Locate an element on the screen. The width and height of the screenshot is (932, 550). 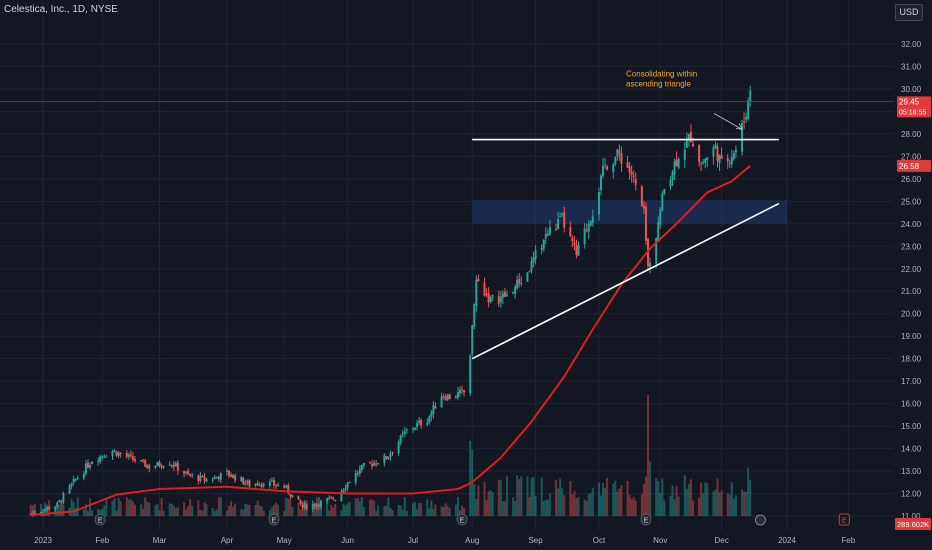
x-tick-label: Mar is located at coordinates (160, 540).